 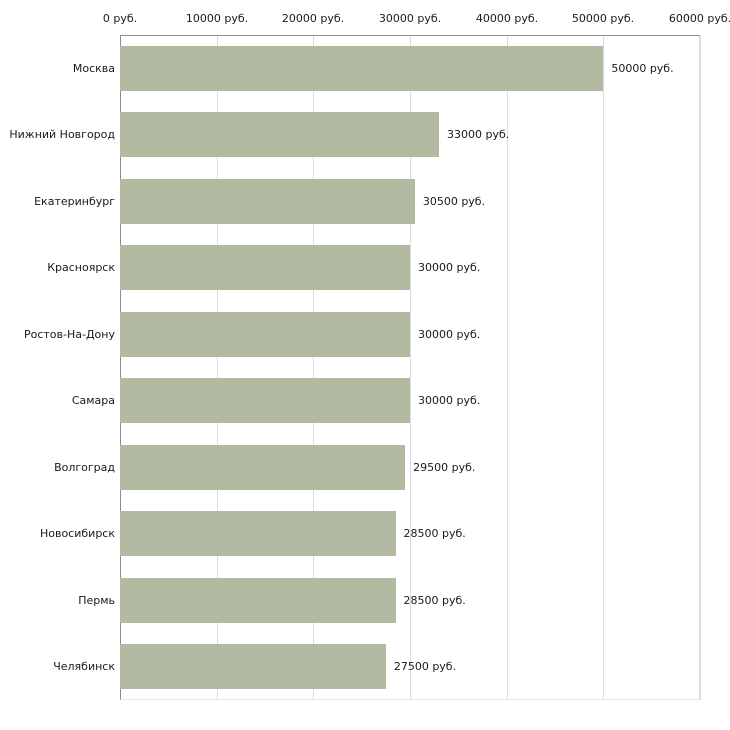 What do you see at coordinates (313, 18) in the screenshot?
I see `x-axis-tick-label: 20000 руб.` at bounding box center [313, 18].